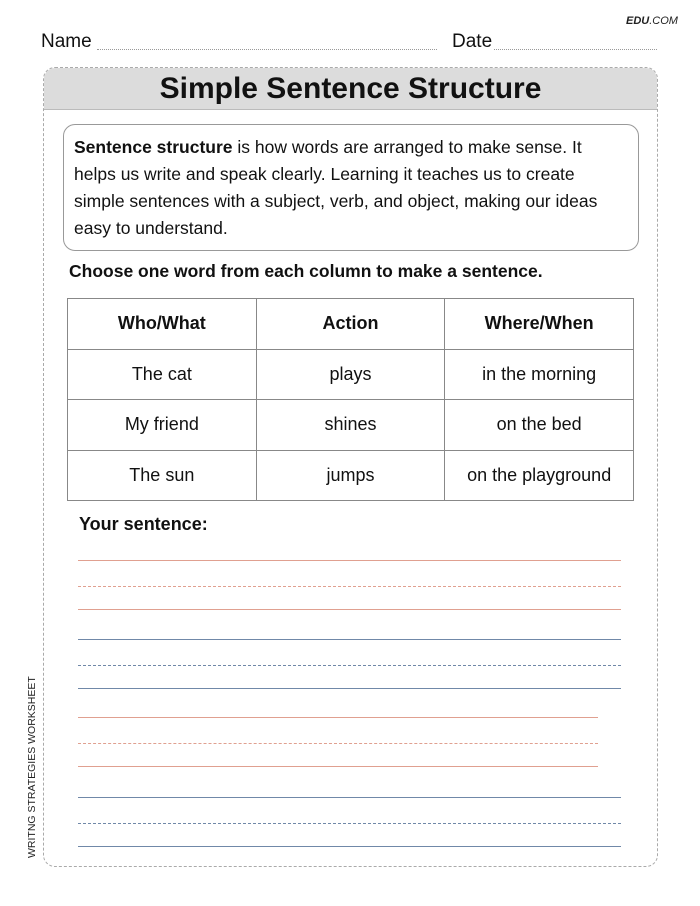 The image size is (700, 906). What do you see at coordinates (162, 425) in the screenshot?
I see `table-cell: My friend` at bounding box center [162, 425].